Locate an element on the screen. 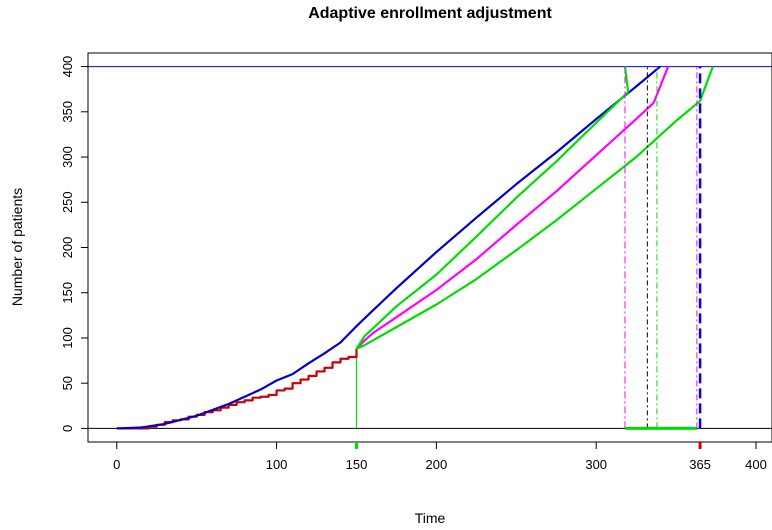 The width and height of the screenshot is (772, 530). y-tick-label-50: 50 is located at coordinates (67, 383).